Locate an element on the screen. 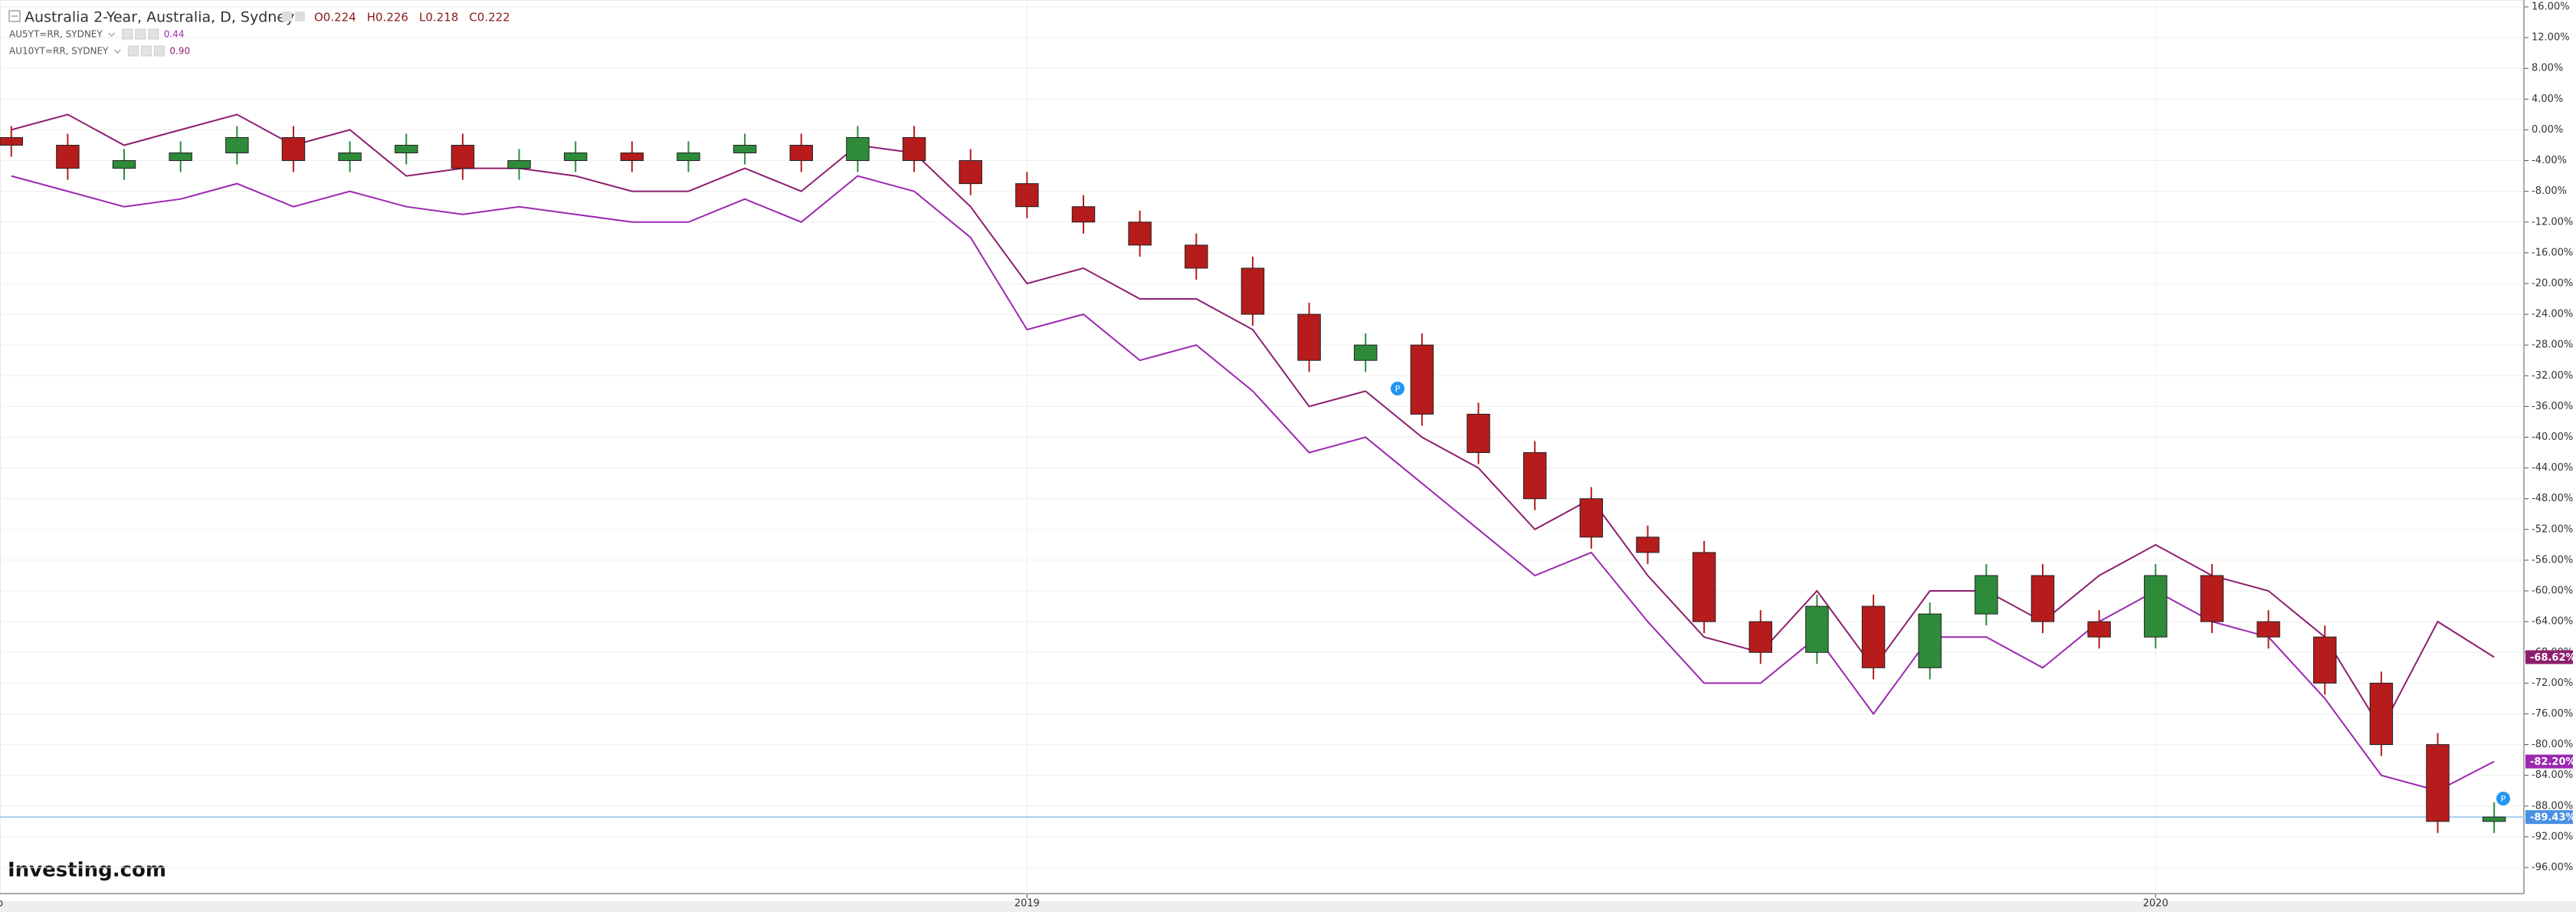 The width and height of the screenshot is (2576, 912). x-tick-label: Feb is located at coordinates (2, 904).